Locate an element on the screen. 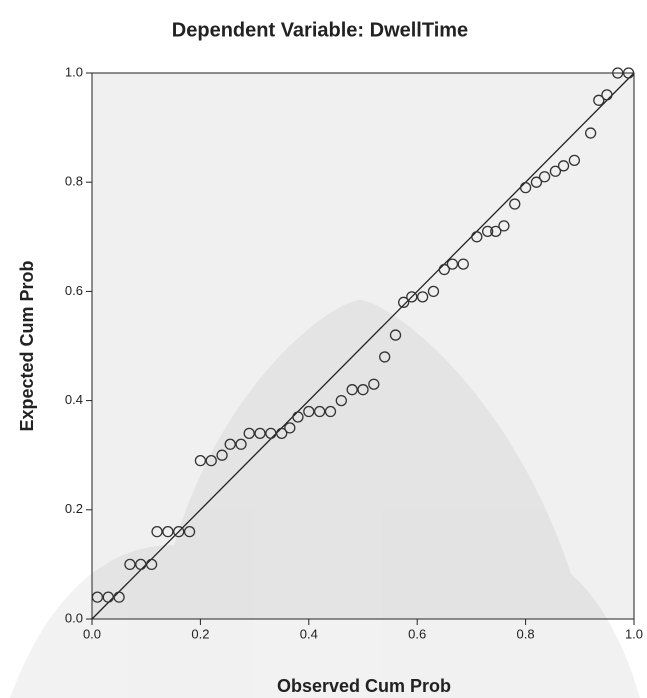 The image size is (647, 698). y-tick-label: 0.4 is located at coordinates (74, 399).